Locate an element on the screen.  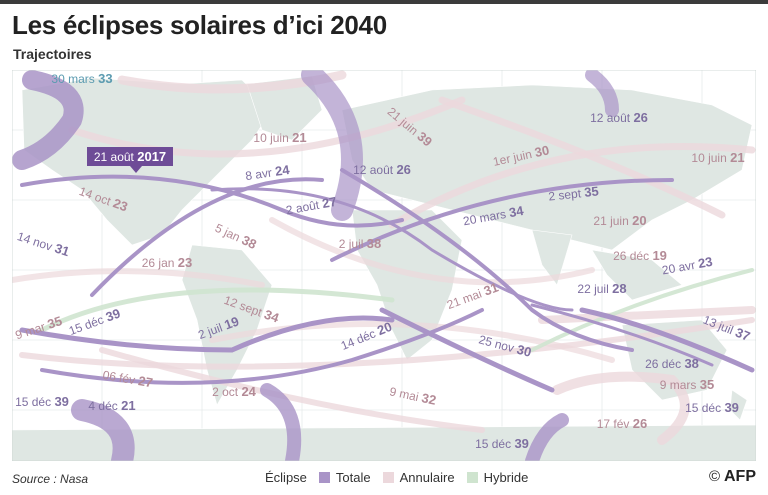
africa is located at coordinates (407, 285).